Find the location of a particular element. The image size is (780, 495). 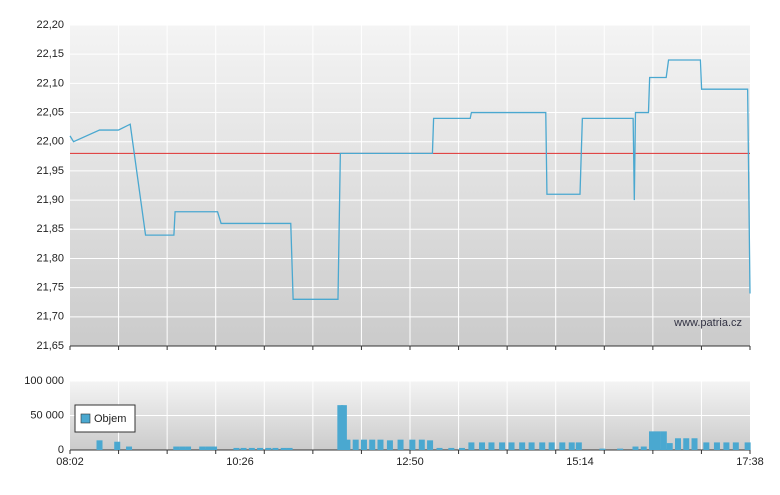

y-tick-label: 22,20 is located at coordinates (50, 25).